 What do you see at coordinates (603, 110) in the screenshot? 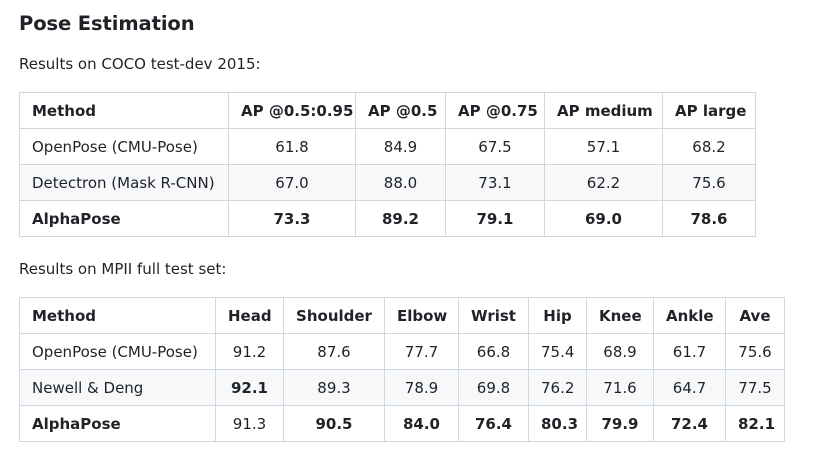
I see `column-header: AP medium` at bounding box center [603, 110].